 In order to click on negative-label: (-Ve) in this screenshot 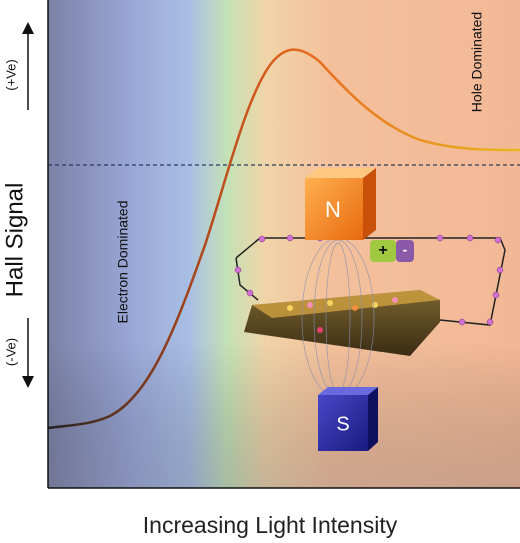, I will do `click(10, 352)`.